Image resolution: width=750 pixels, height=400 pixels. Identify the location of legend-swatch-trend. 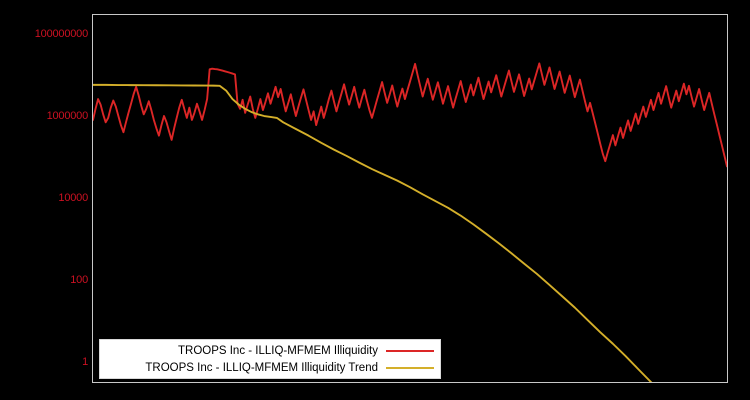
(410, 367).